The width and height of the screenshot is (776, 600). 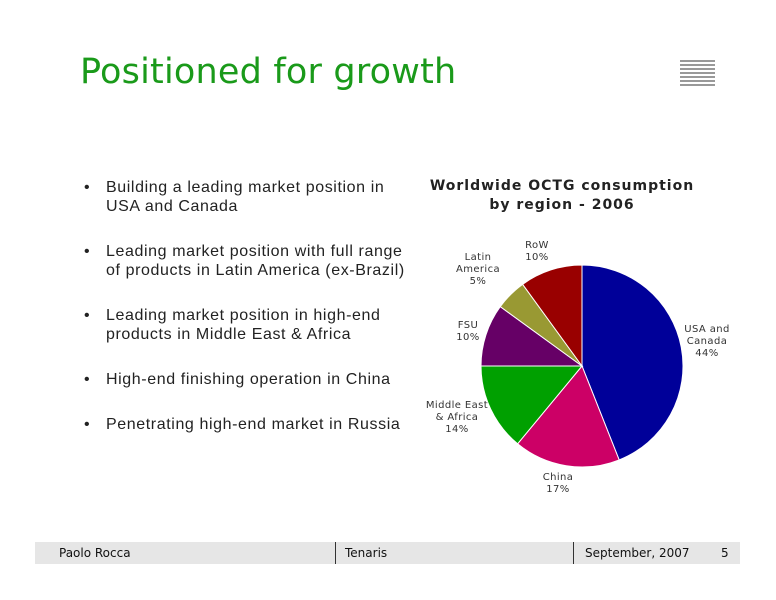 I want to click on tenaris-logo-icon, so click(x=697, y=73).